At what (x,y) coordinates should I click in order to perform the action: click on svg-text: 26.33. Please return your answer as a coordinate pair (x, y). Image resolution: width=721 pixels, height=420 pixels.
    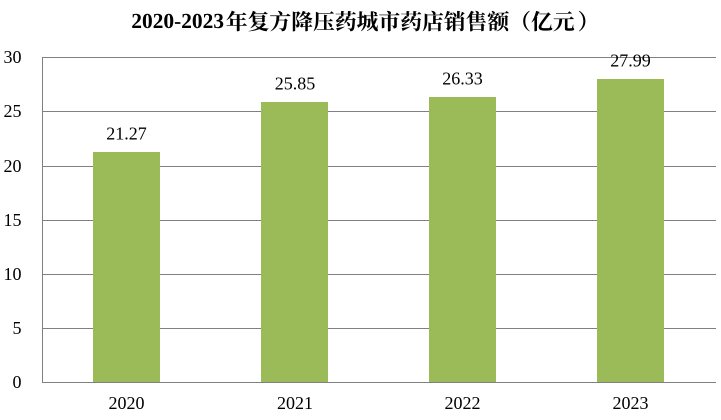
    Looking at the image, I should click on (462, 79).